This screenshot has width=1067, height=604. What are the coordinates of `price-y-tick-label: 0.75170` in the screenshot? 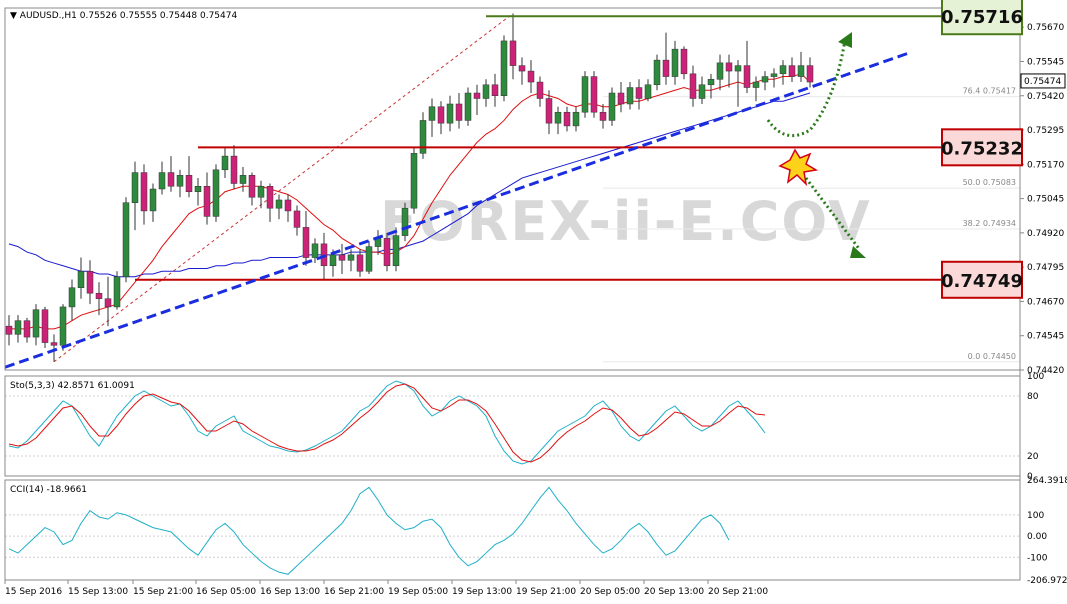 It's located at (1045, 165).